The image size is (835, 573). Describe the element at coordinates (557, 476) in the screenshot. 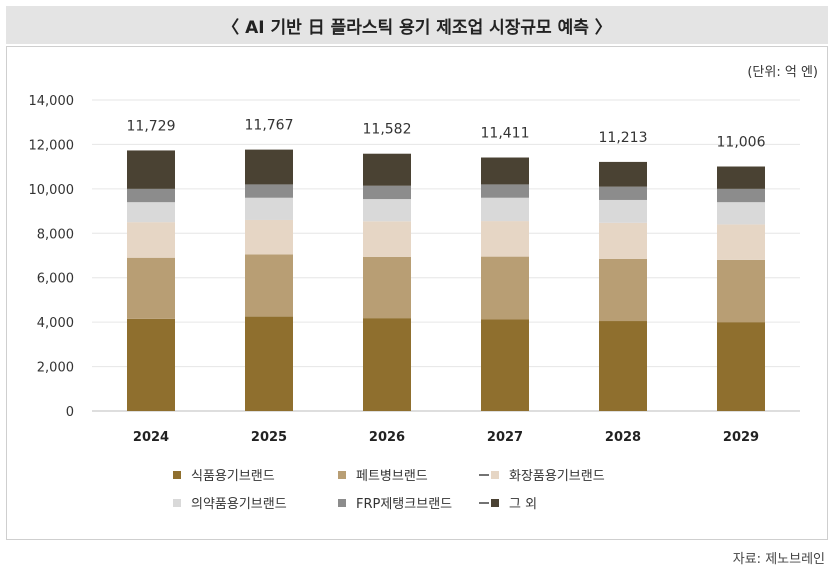

I see `legend-label: 화장품용기브랜드` at that location.